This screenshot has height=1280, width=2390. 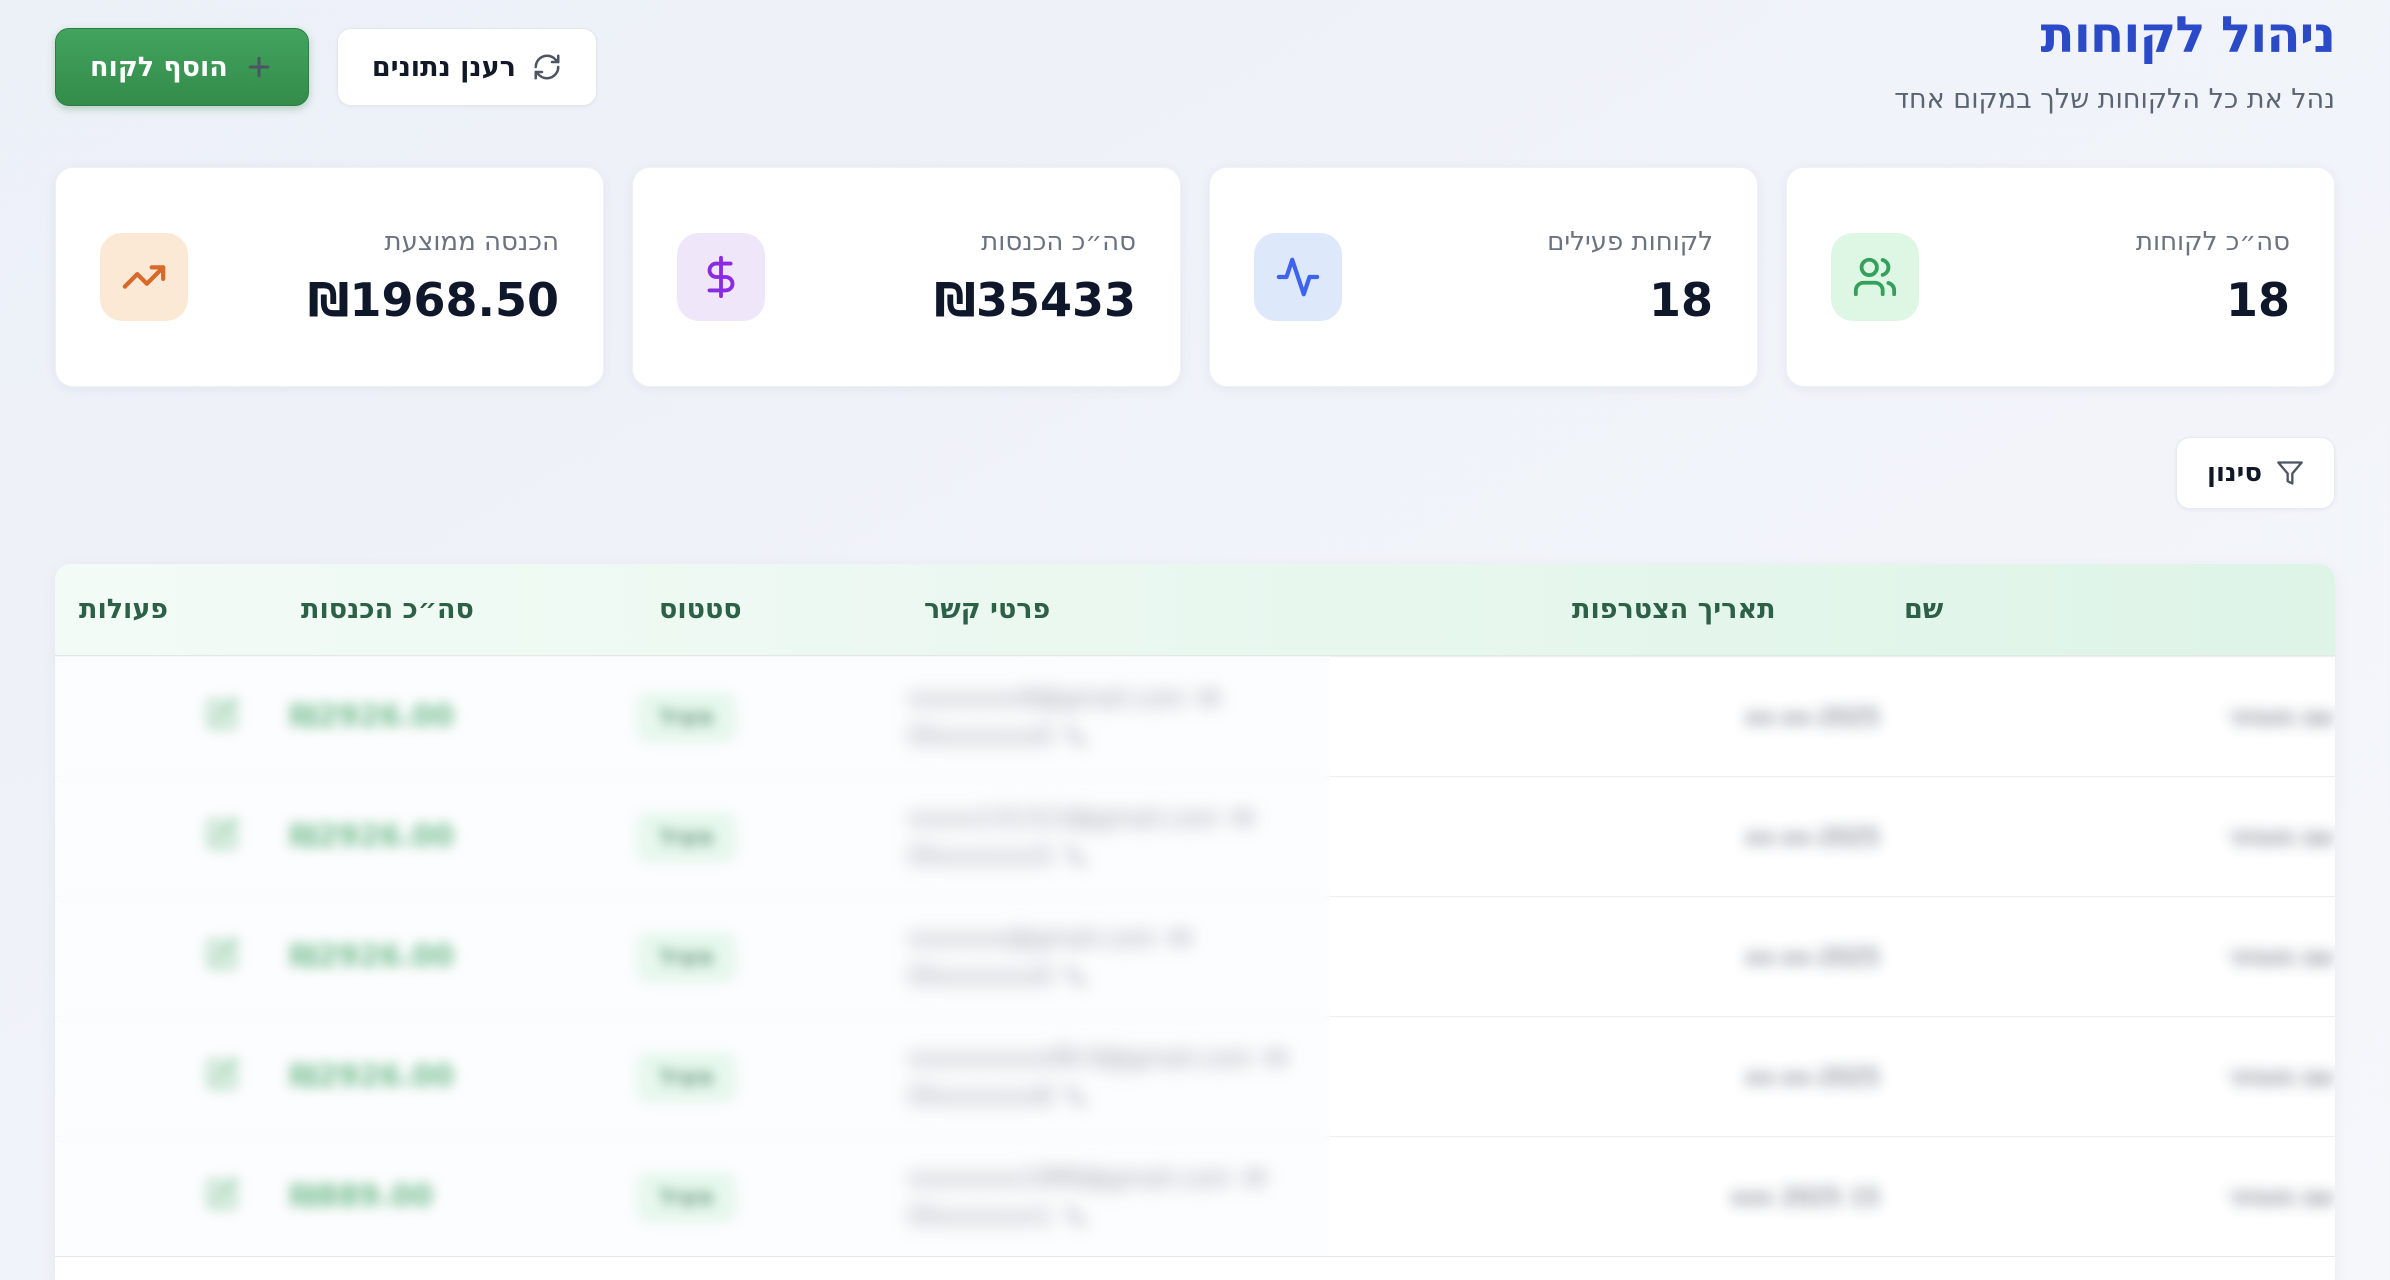 I want to click on refresh-data-button: רענן נתונים, so click(x=466, y=67).